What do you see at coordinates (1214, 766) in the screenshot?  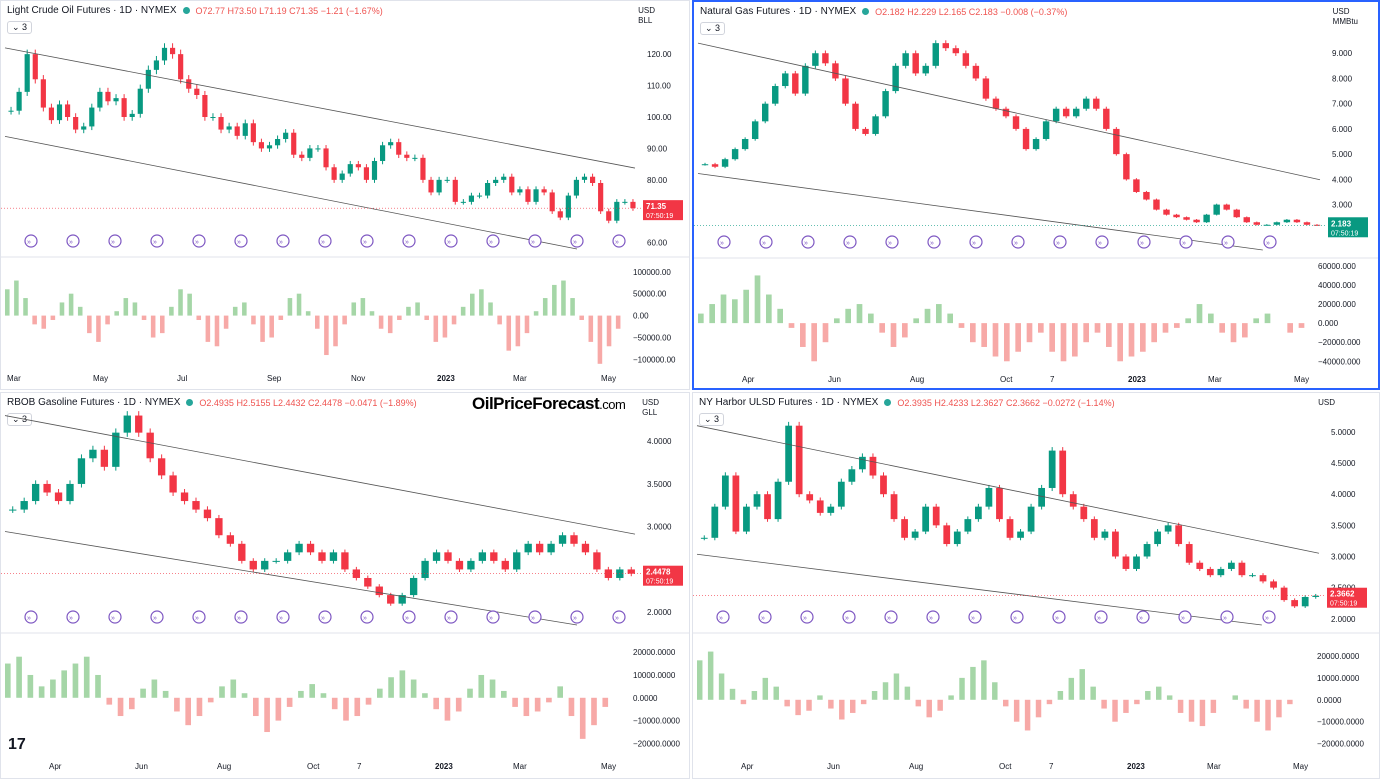 I see `time-axis-label: Mar` at bounding box center [1214, 766].